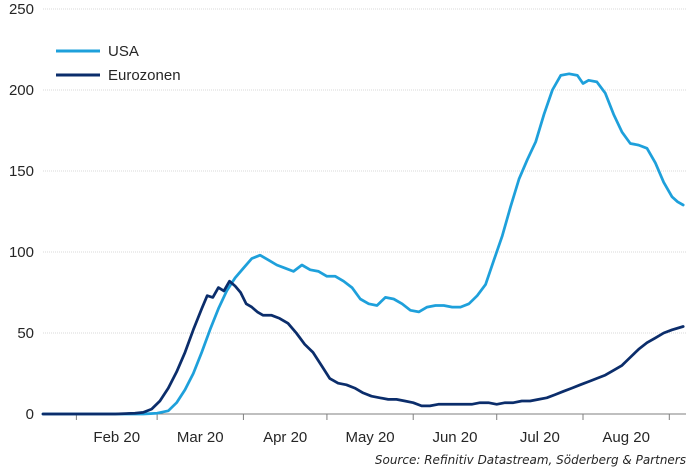 Image resolution: width=700 pixels, height=473 pixels. Describe the element at coordinates (118, 63) in the screenshot. I see `legend: USA Eurozonen` at that location.